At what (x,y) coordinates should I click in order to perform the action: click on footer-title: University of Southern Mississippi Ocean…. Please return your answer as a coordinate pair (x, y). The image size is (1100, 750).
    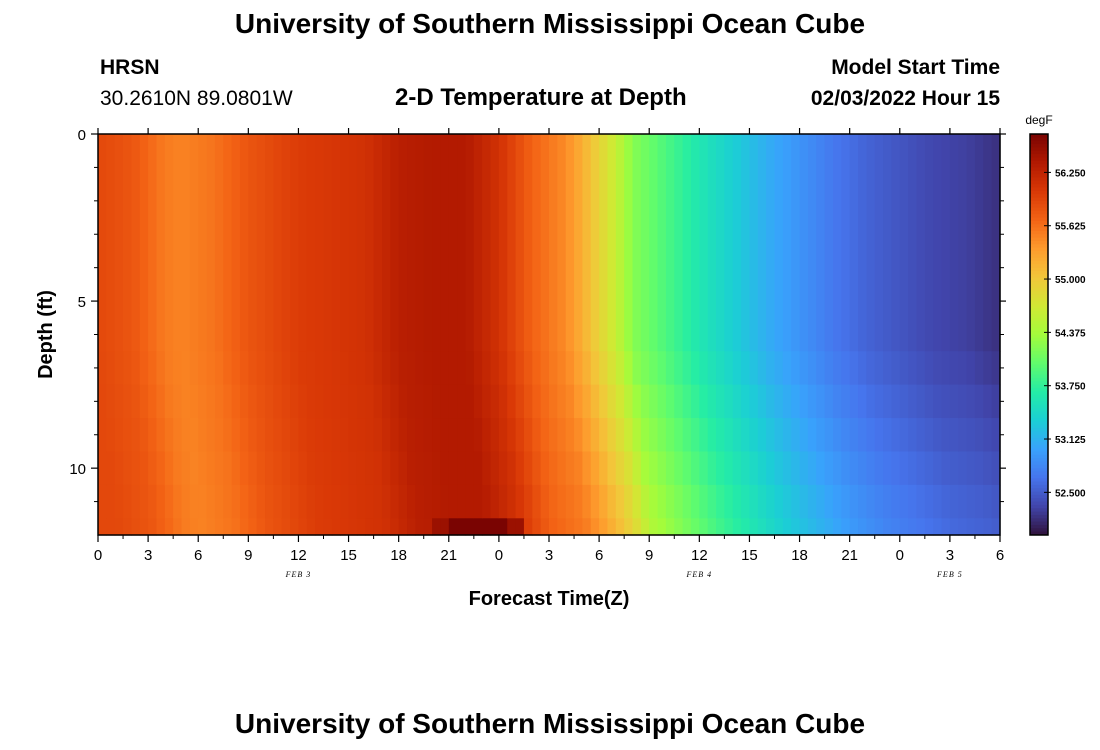
    Looking at the image, I should click on (550, 723).